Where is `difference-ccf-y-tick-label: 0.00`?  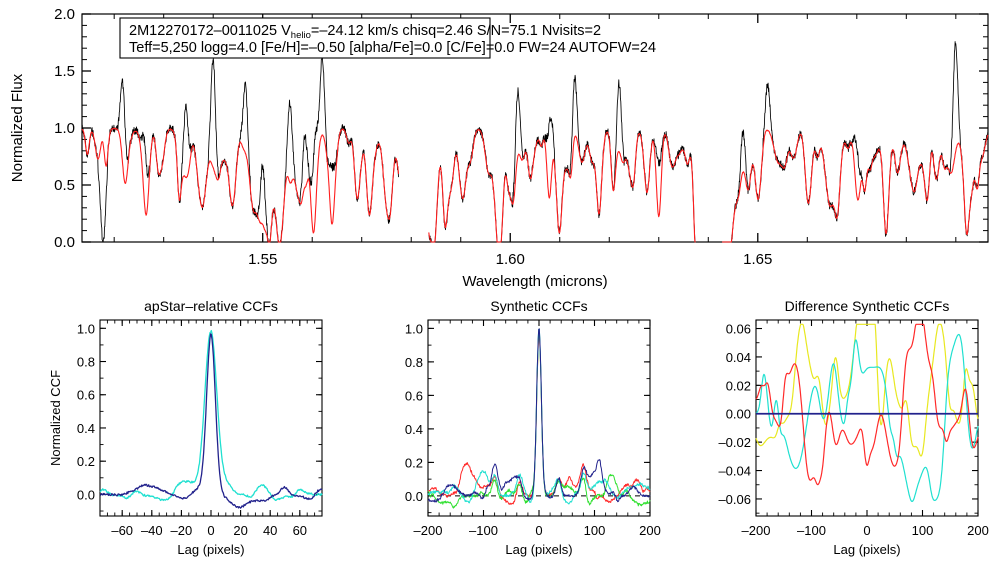
difference-ccf-y-tick-label: 0.00 is located at coordinates (738, 414).